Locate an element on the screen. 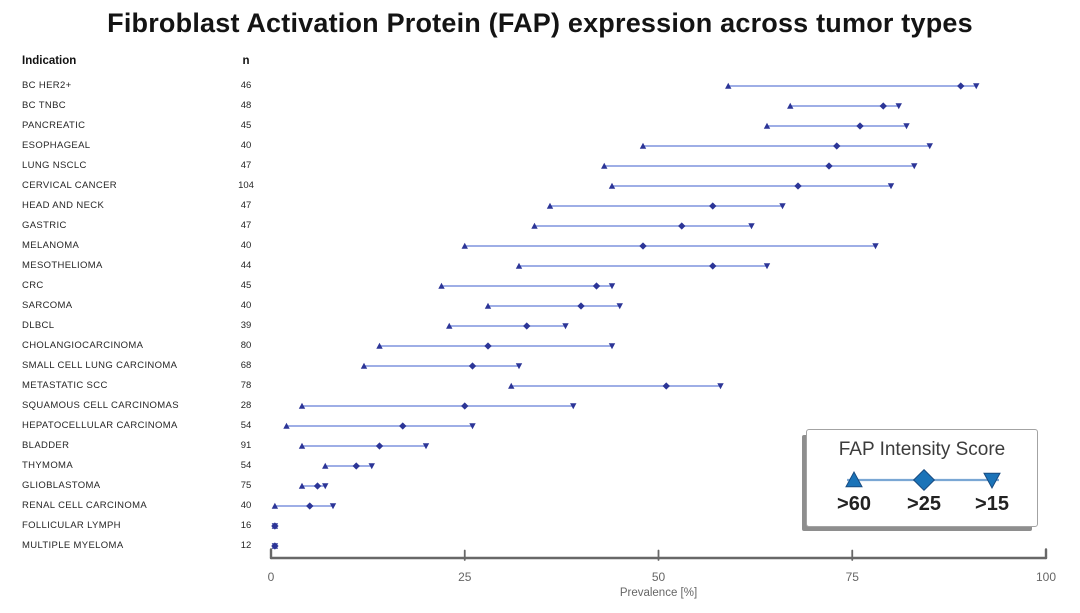 The height and width of the screenshot is (613, 1080). n-value: 80 is located at coordinates (246, 345).